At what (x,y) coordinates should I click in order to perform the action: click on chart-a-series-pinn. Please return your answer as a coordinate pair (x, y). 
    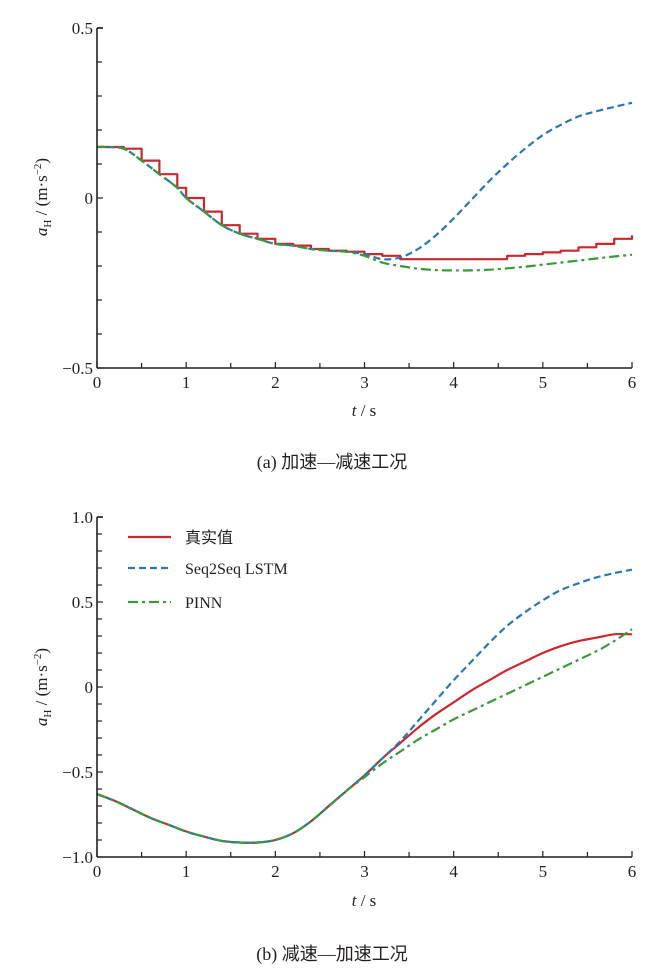
    Looking at the image, I should click on (364, 208).